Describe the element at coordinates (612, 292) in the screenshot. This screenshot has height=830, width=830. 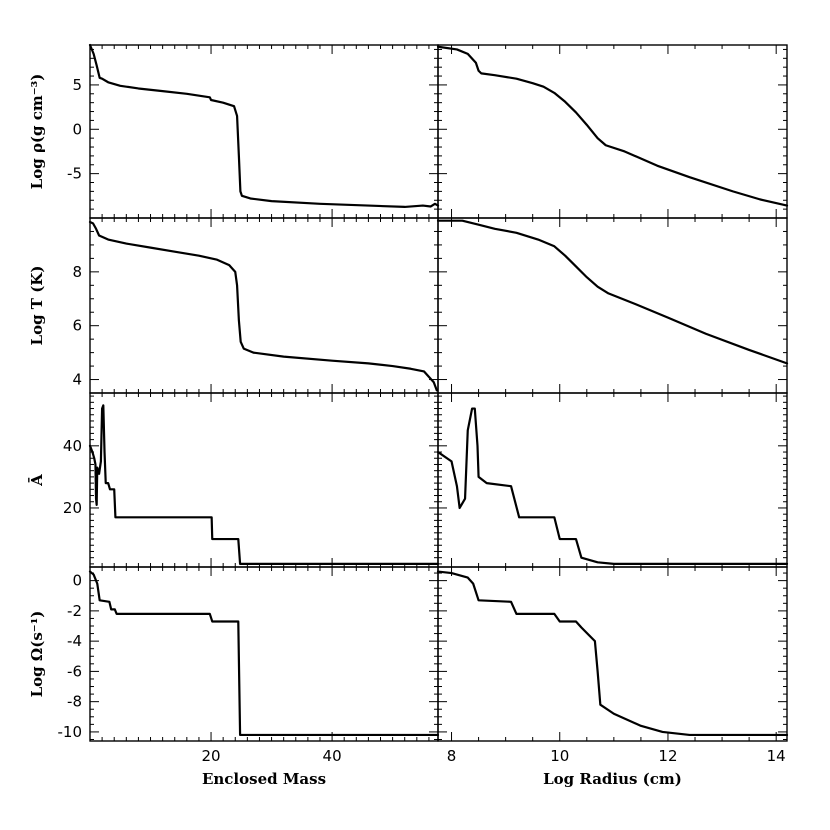
I see `curve-temperature-radius` at that location.